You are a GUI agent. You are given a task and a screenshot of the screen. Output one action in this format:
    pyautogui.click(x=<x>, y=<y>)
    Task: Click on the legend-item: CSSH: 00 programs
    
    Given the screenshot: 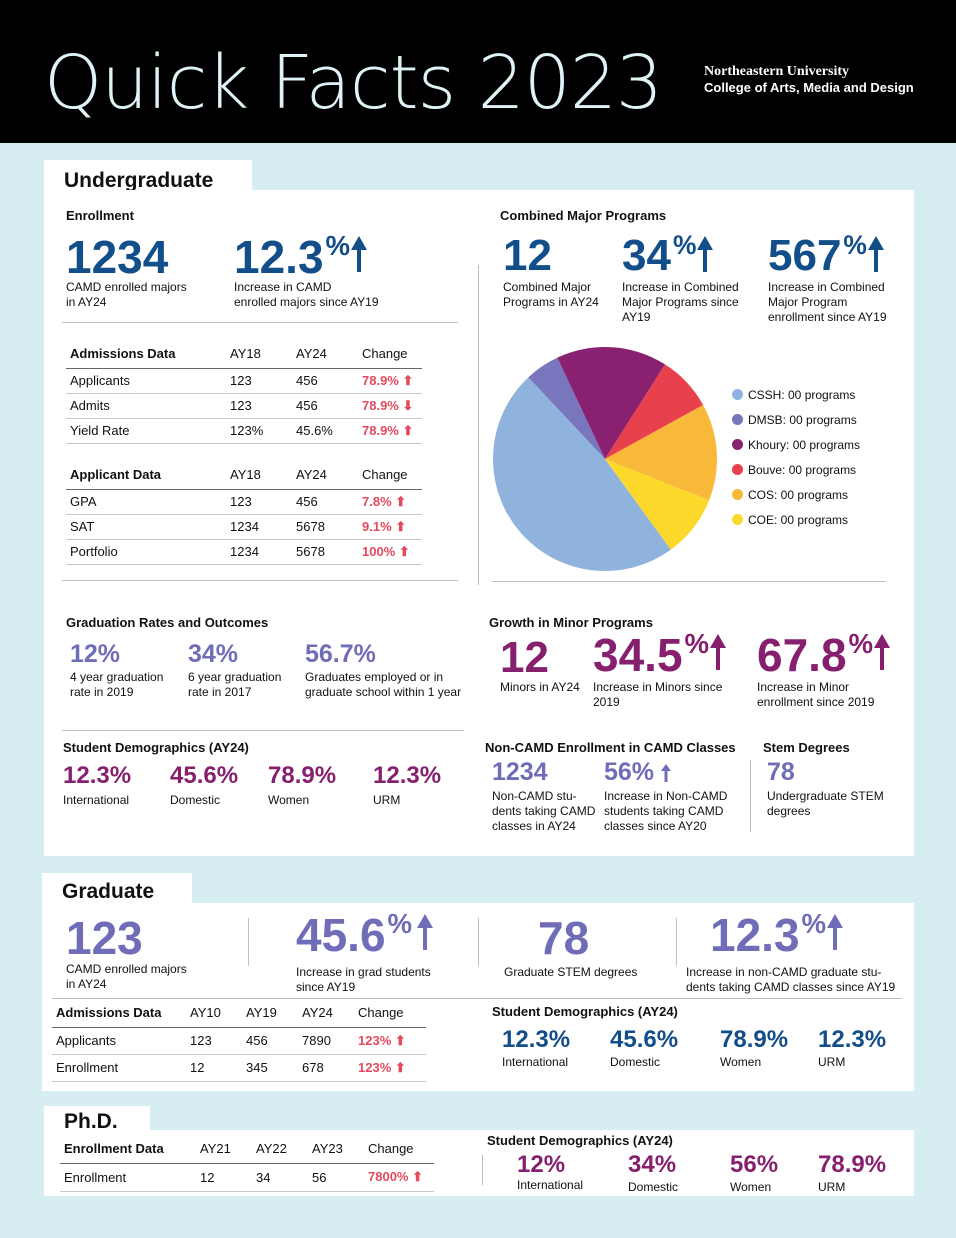 What is the action you would take?
    pyautogui.click(x=796, y=394)
    